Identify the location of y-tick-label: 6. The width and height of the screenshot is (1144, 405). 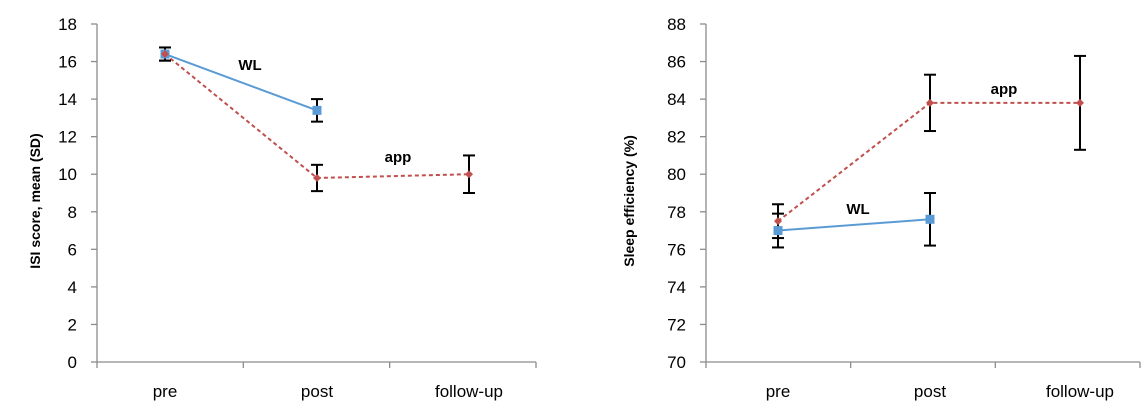
(72, 249).